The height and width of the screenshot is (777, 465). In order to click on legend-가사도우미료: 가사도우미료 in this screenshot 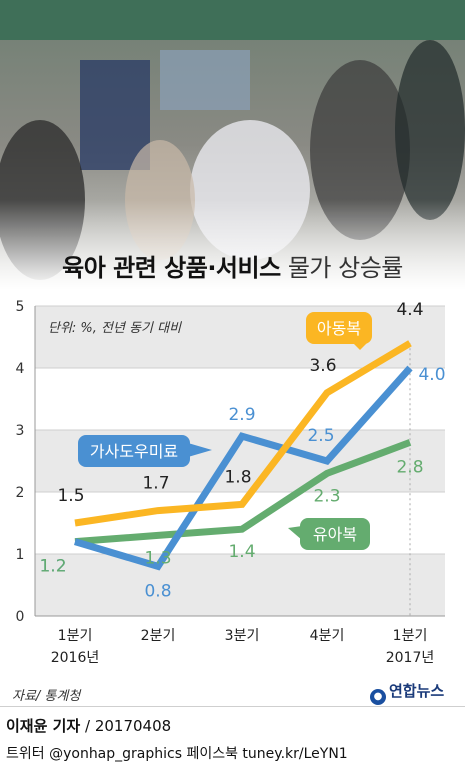, I will do `click(145, 451)`.